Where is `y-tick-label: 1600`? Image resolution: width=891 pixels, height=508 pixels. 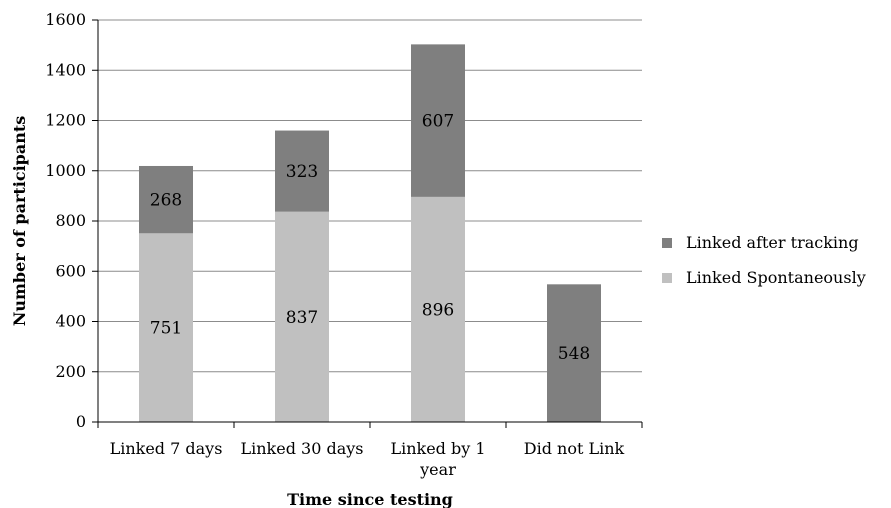 y-tick-label: 1600 is located at coordinates (65, 19).